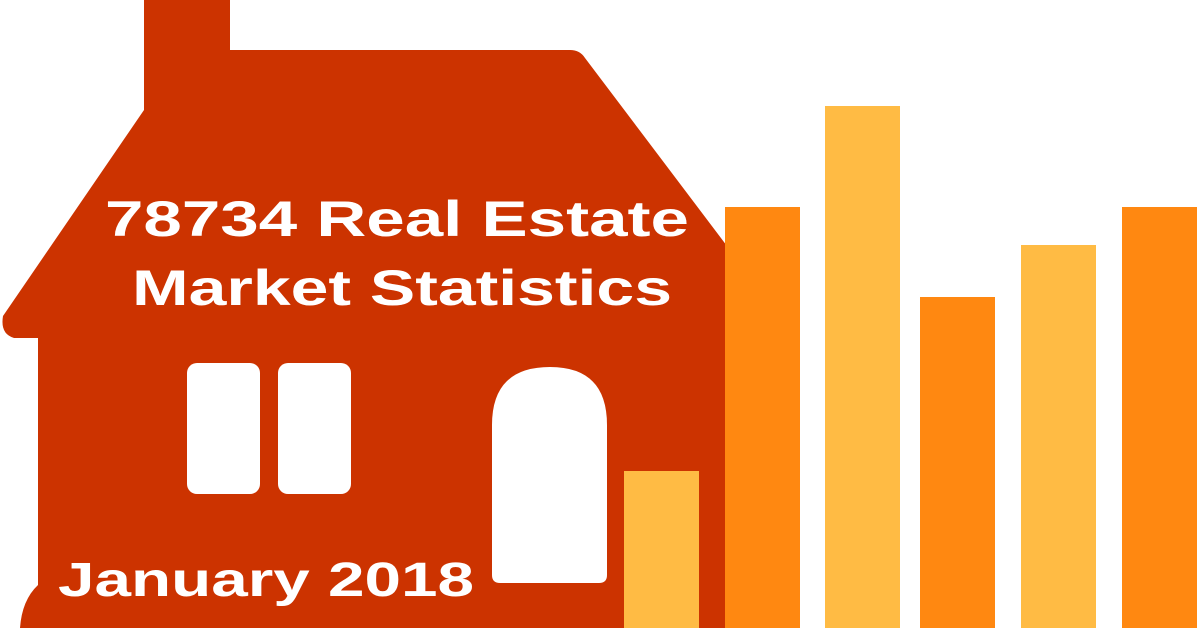 Image resolution: width=1200 pixels, height=628 pixels. Describe the element at coordinates (223, 428) in the screenshot. I see `window-left` at that location.